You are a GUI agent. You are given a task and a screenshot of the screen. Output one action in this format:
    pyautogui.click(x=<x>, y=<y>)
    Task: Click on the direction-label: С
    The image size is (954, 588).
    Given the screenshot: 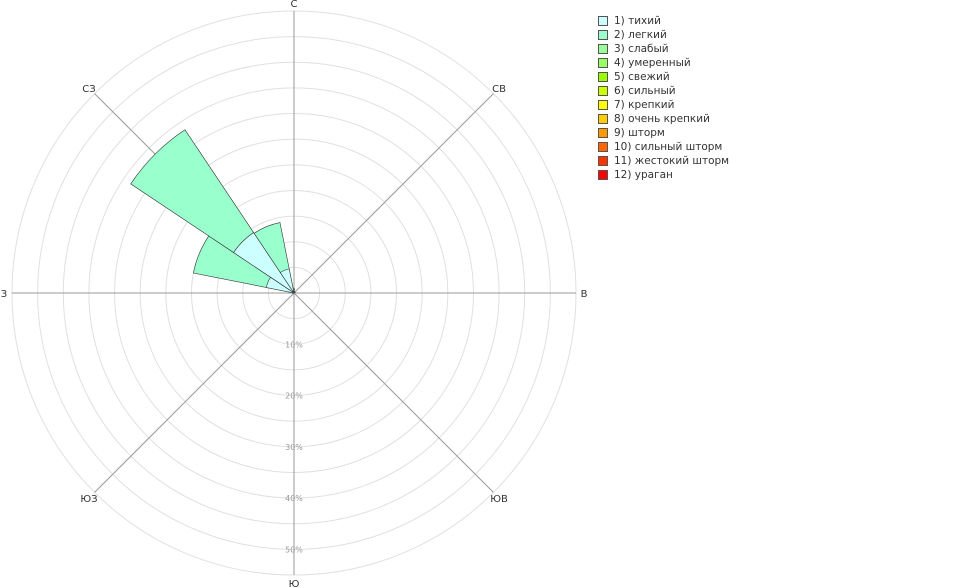 What is the action you would take?
    pyautogui.click(x=294, y=5)
    